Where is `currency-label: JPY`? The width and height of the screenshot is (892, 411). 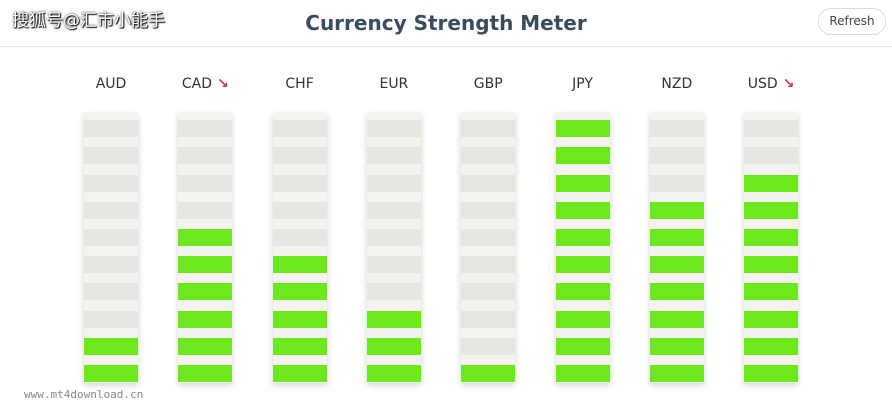
currency-label: JPY is located at coordinates (583, 84).